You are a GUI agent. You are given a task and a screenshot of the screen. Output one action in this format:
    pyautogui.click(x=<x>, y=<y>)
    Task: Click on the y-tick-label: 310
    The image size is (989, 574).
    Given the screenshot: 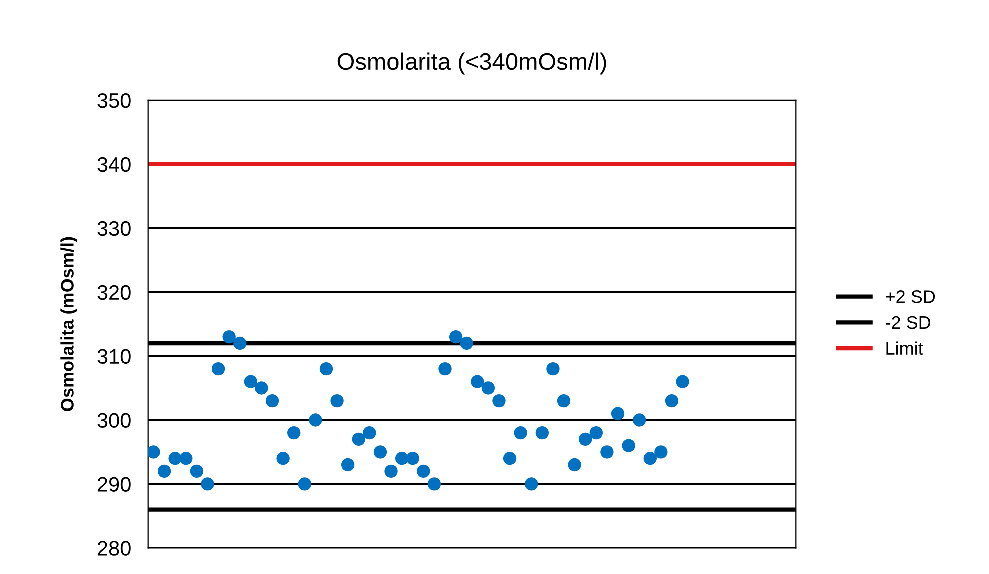 What is the action you would take?
    pyautogui.click(x=114, y=356)
    